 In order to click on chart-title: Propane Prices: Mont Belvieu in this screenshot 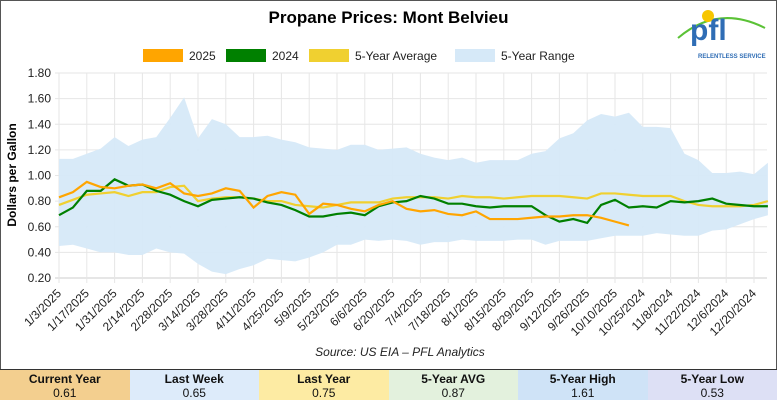, I will do `click(388, 17)`.